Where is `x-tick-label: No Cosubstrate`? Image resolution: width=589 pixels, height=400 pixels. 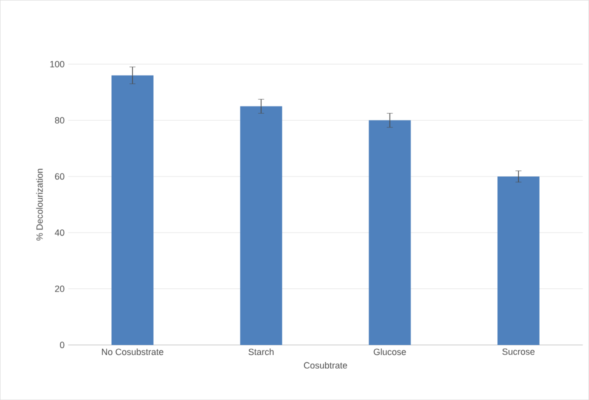 x-tick-label: No Cosubstrate is located at coordinates (133, 352).